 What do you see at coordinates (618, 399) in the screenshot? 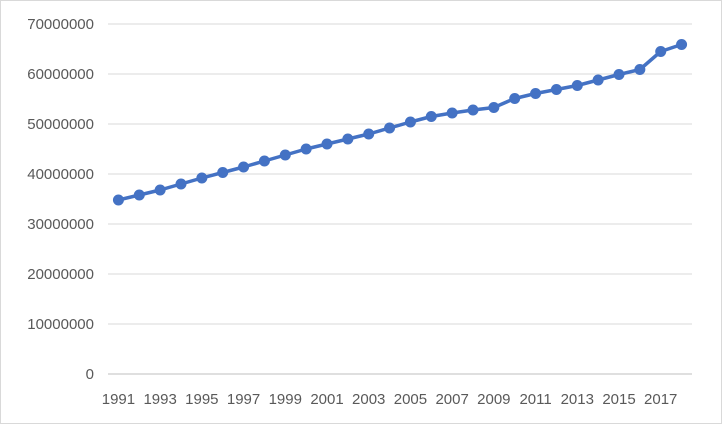
I see `x-tick-label: 2015` at bounding box center [618, 399].